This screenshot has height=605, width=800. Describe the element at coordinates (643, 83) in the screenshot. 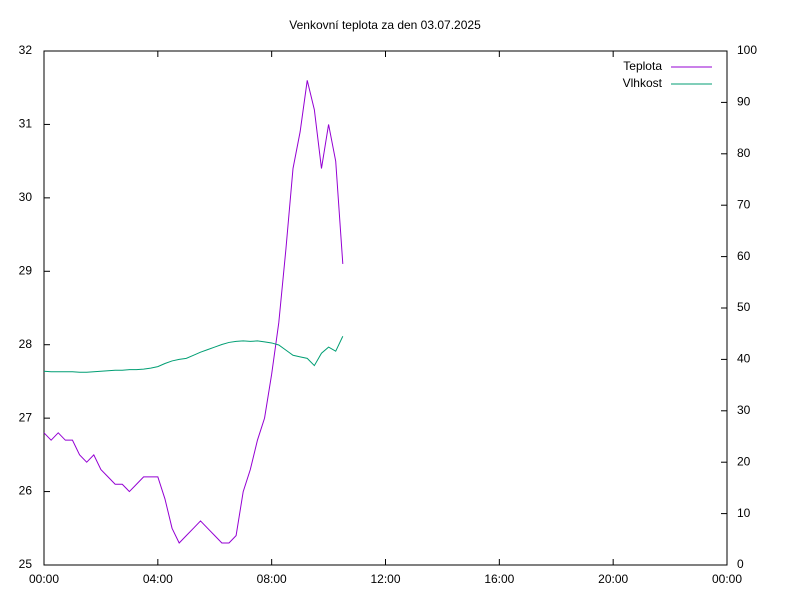

I see `legend-label: Vlhkost` at that location.